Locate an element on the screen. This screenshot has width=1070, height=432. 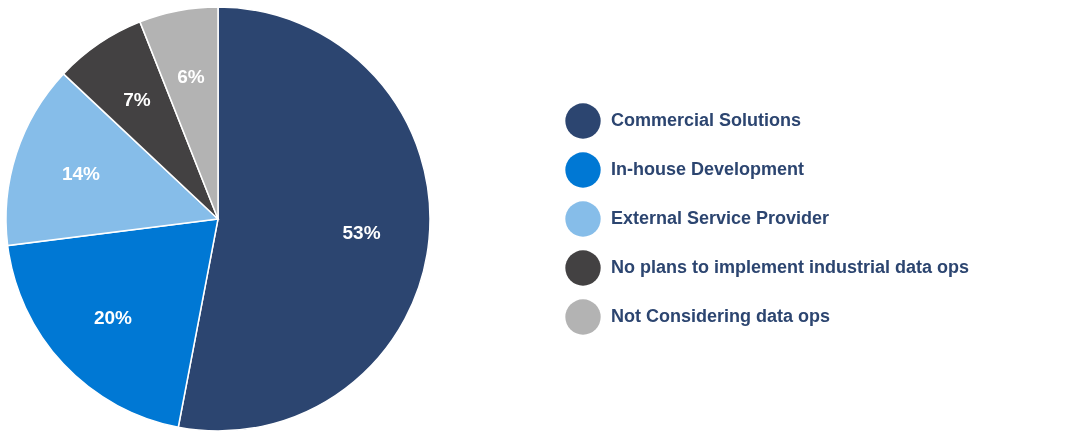
legend-label: In-house Development is located at coordinates (708, 169).